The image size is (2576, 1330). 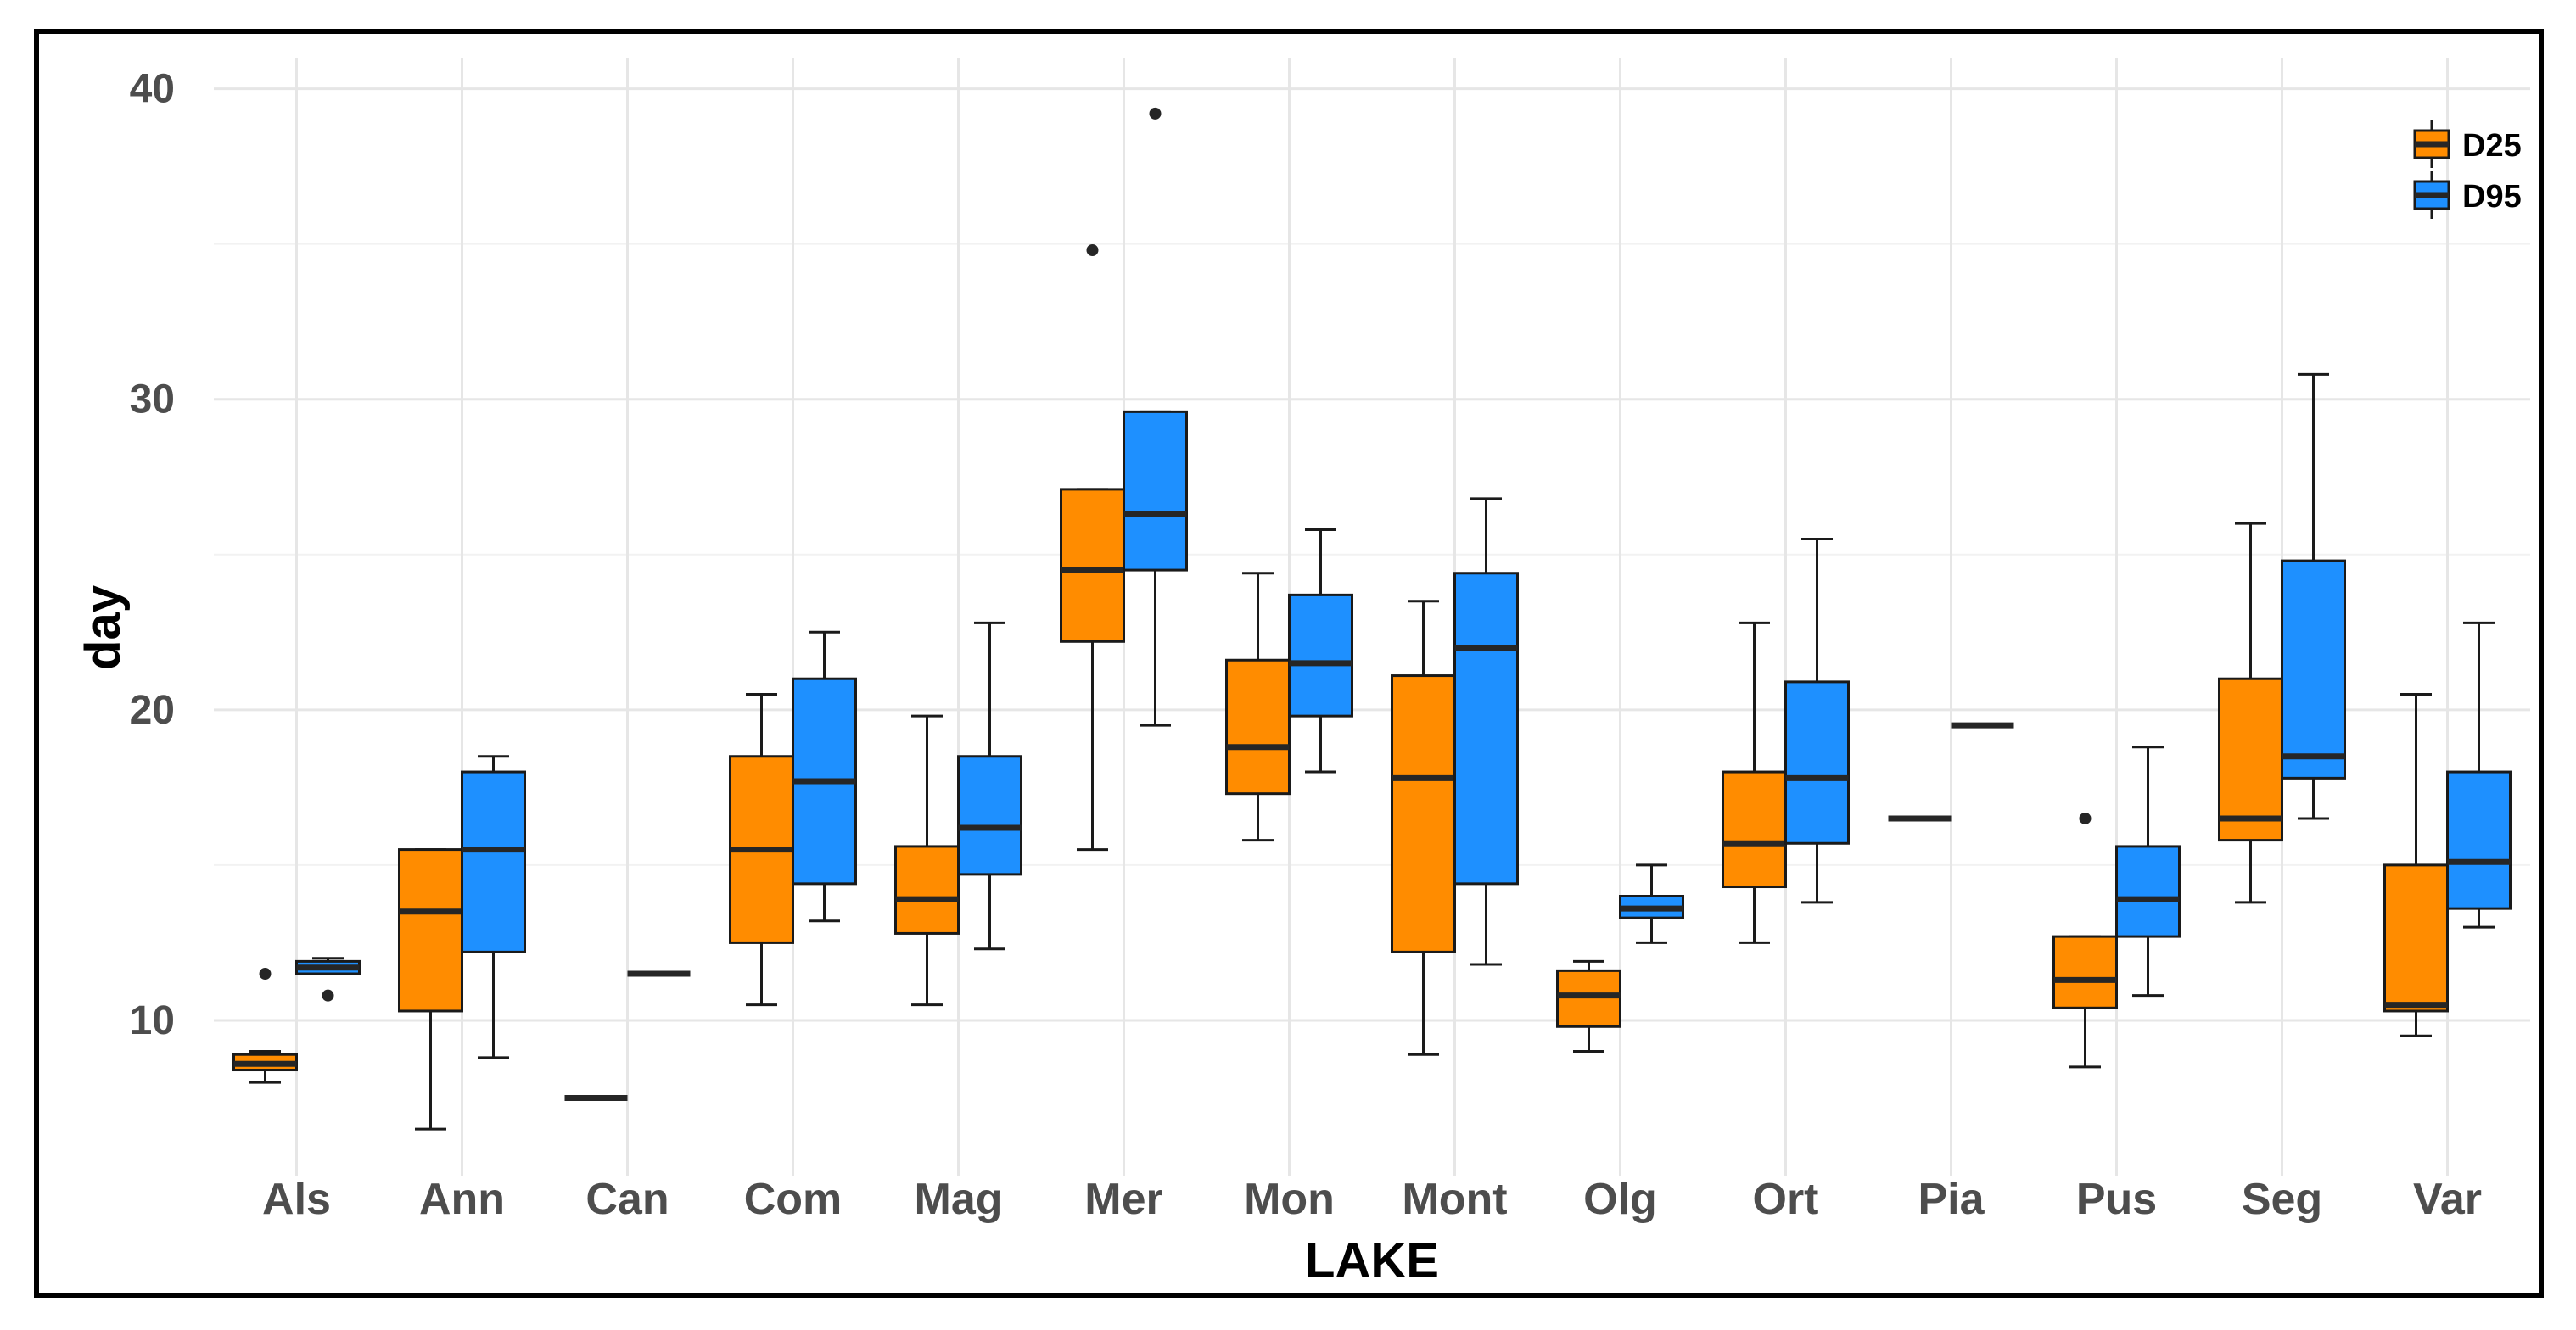 I want to click on box-D25-Seg, so click(x=2250, y=713).